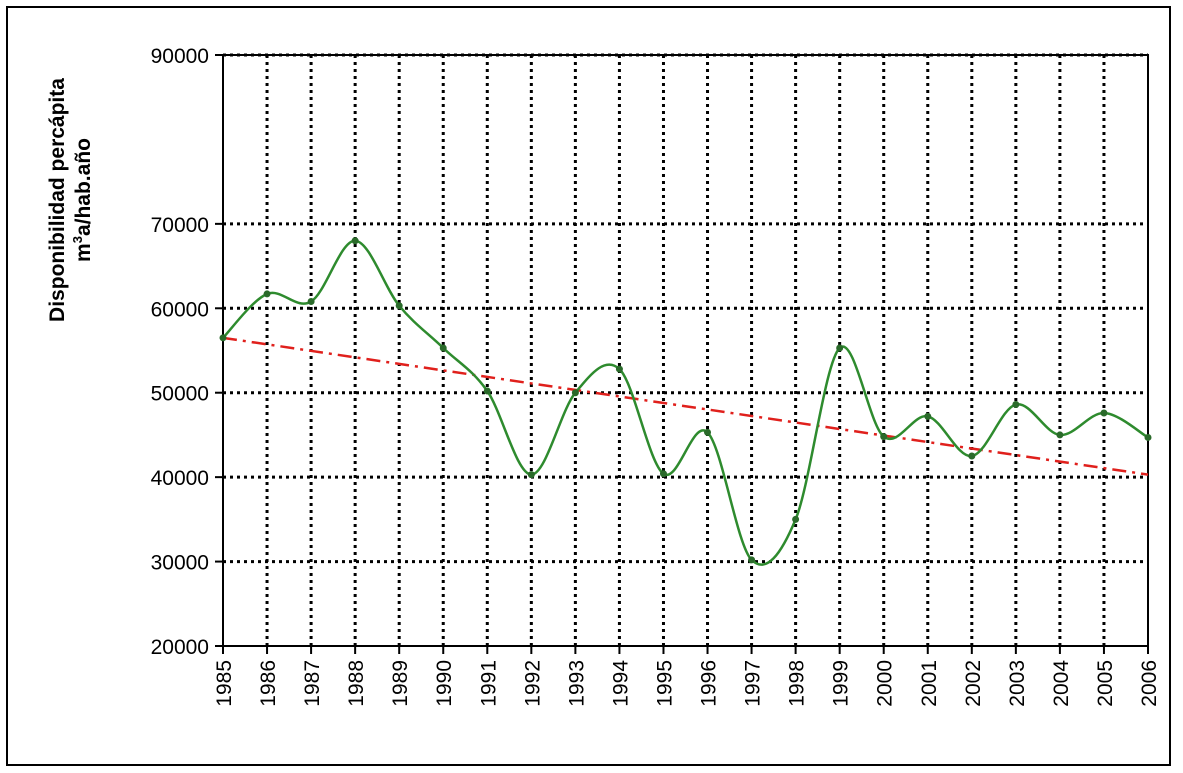 The width and height of the screenshot is (1183, 773). Describe the element at coordinates (620, 683) in the screenshot. I see `x-tick-label: 1994` at that location.